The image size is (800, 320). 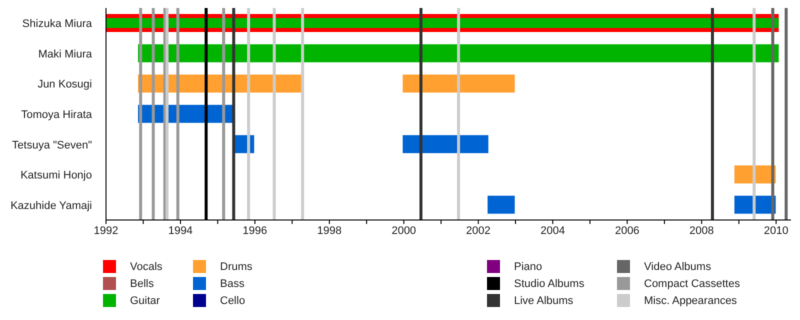 What do you see at coordinates (776, 230) in the screenshot?
I see `x-tick-label: 2010` at bounding box center [776, 230].